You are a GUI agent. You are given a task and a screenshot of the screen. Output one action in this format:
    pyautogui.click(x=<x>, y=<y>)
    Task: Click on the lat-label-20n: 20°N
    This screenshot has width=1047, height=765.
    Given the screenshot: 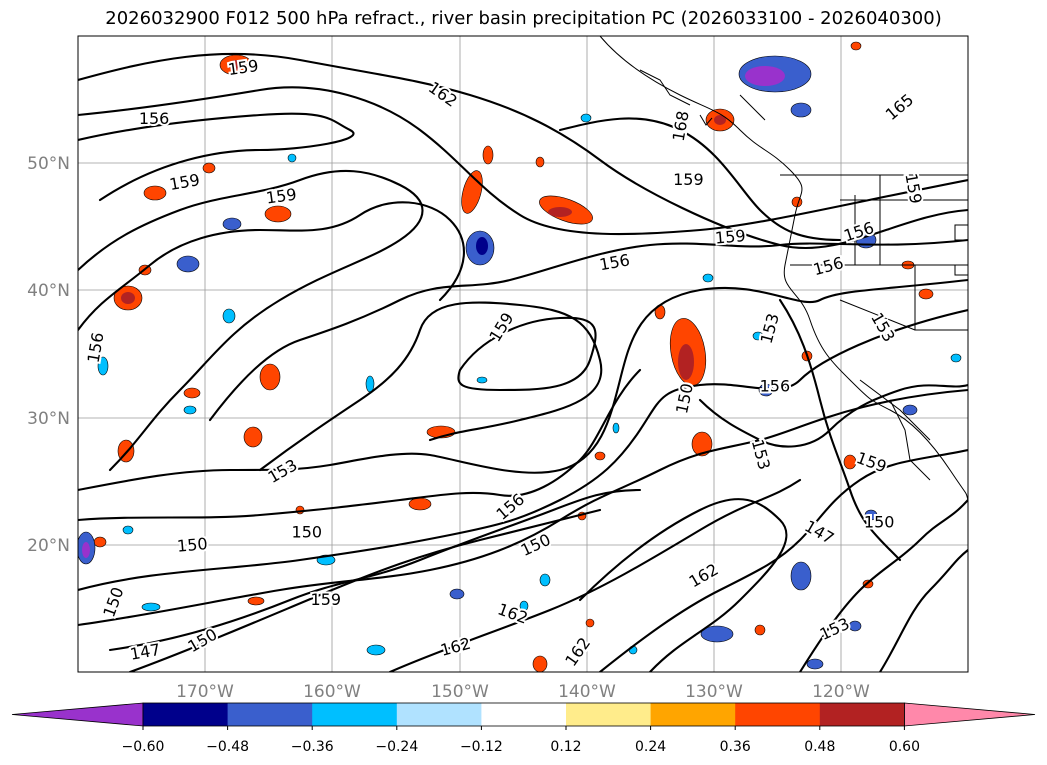 What is the action you would take?
    pyautogui.click(x=48, y=546)
    